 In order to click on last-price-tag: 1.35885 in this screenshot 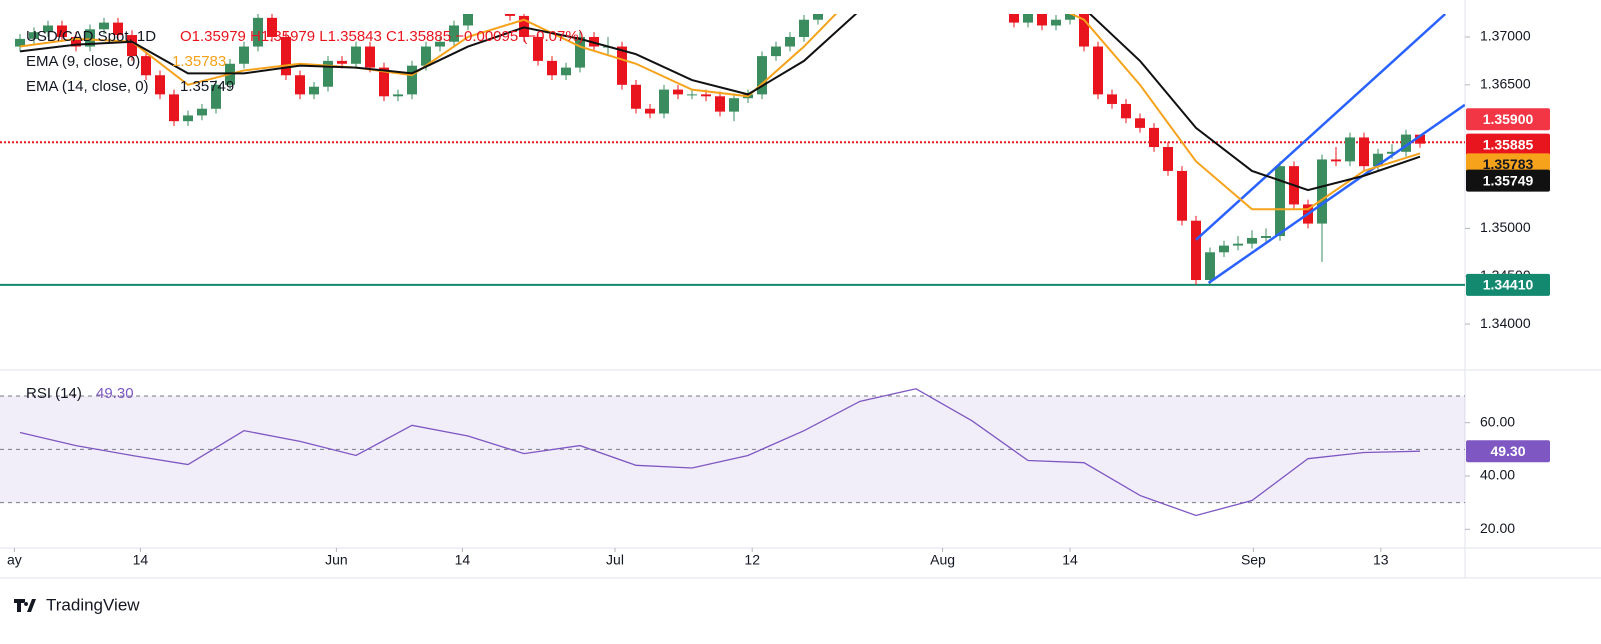, I will do `click(1508, 144)`.